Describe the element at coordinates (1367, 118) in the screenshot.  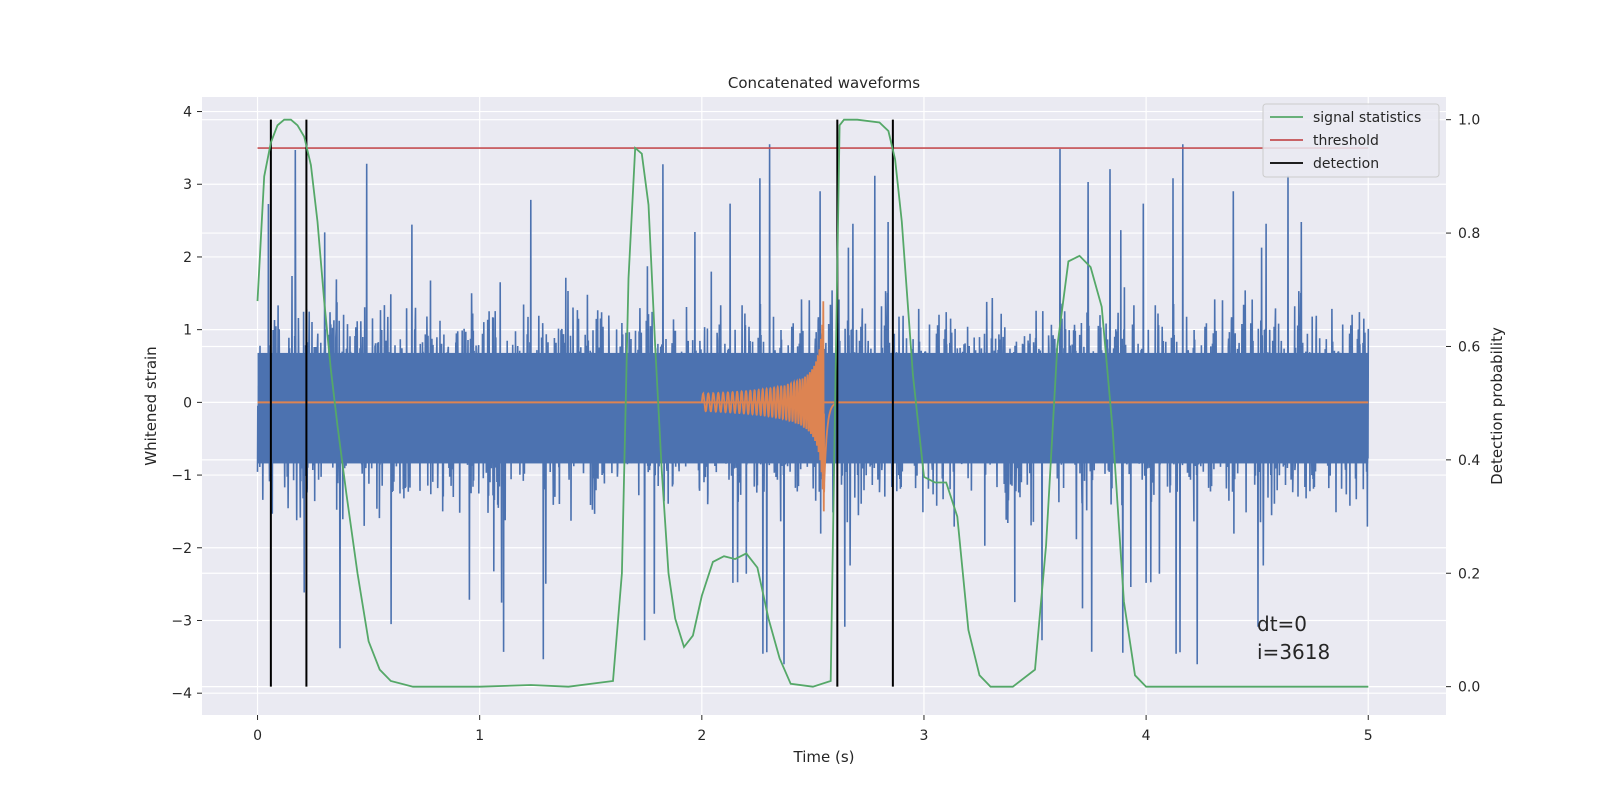
I see `legend-label-signal-statistics: signal statistics` at that location.